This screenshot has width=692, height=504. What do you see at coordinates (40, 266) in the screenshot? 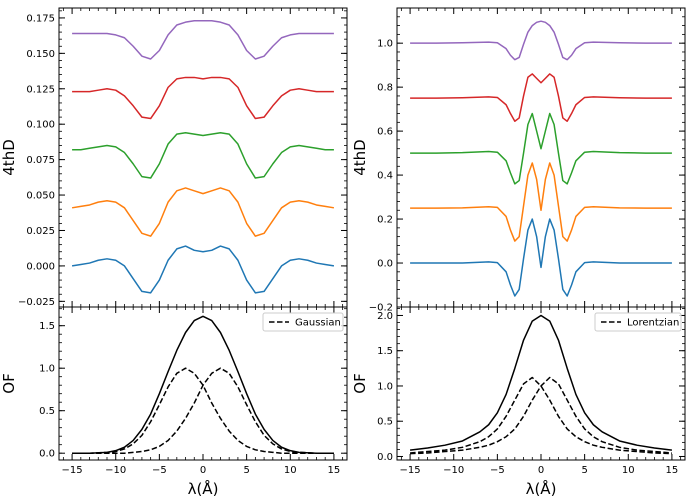
I see `y-tick-label: 0.000` at bounding box center [40, 266].